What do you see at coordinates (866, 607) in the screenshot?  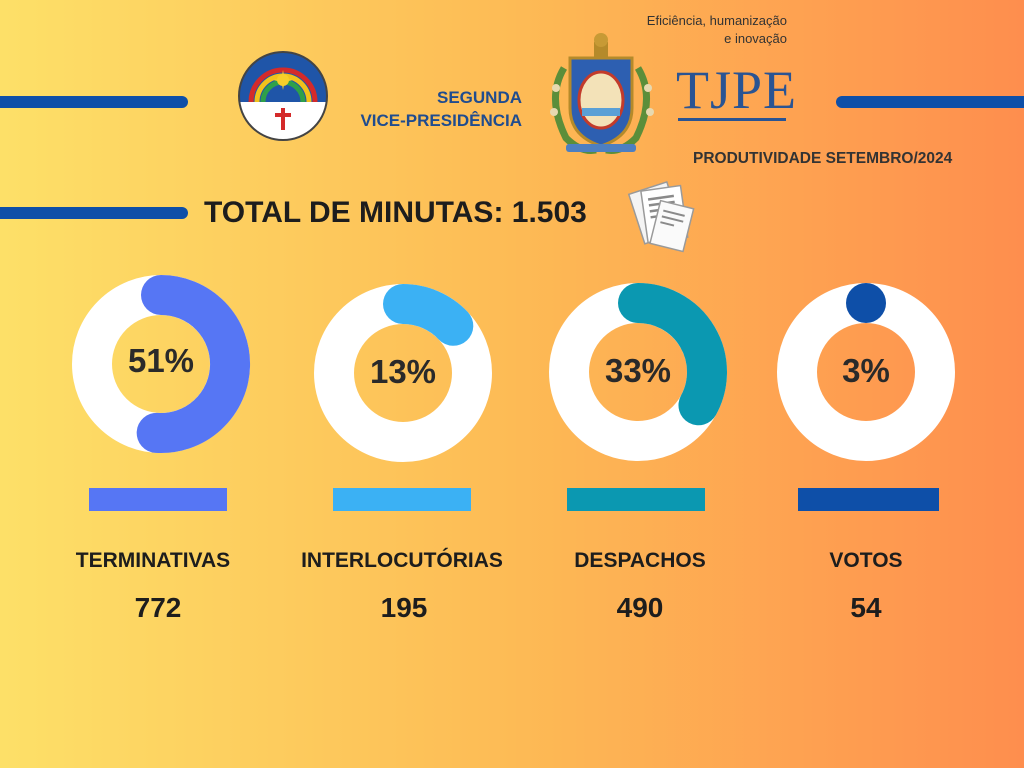 I see `value-label-votos: 54` at bounding box center [866, 607].